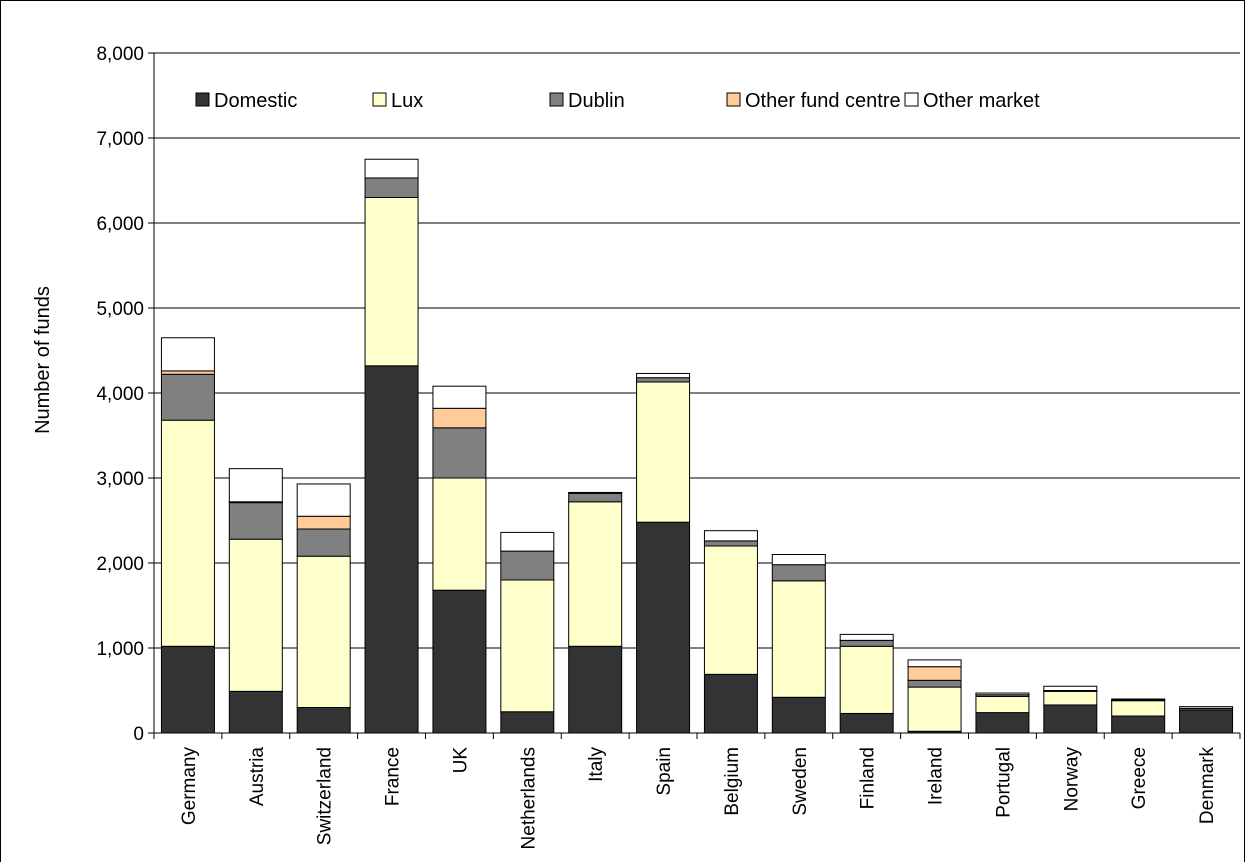  I want to click on x-tick-label: Austria, so click(257, 777).